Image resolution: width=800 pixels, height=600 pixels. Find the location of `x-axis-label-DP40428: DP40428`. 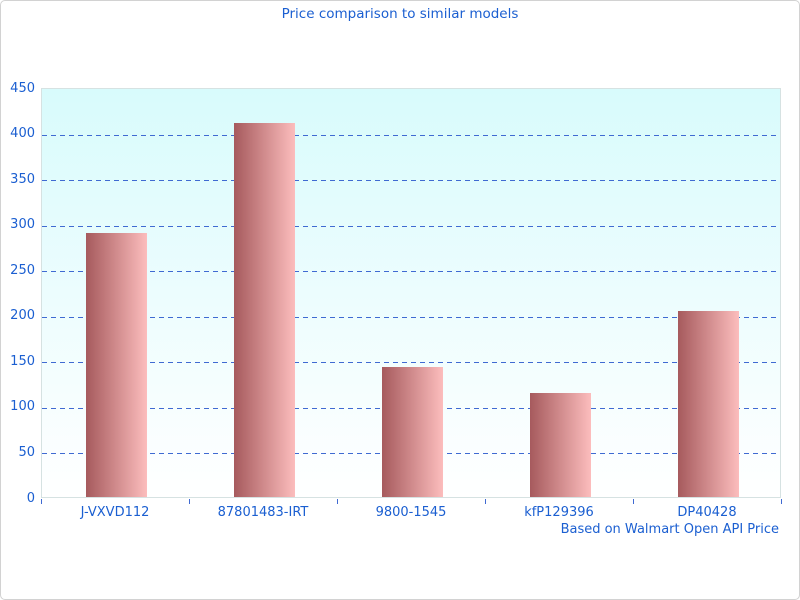

x-axis-label-DP40428: DP40428 is located at coordinates (707, 512).